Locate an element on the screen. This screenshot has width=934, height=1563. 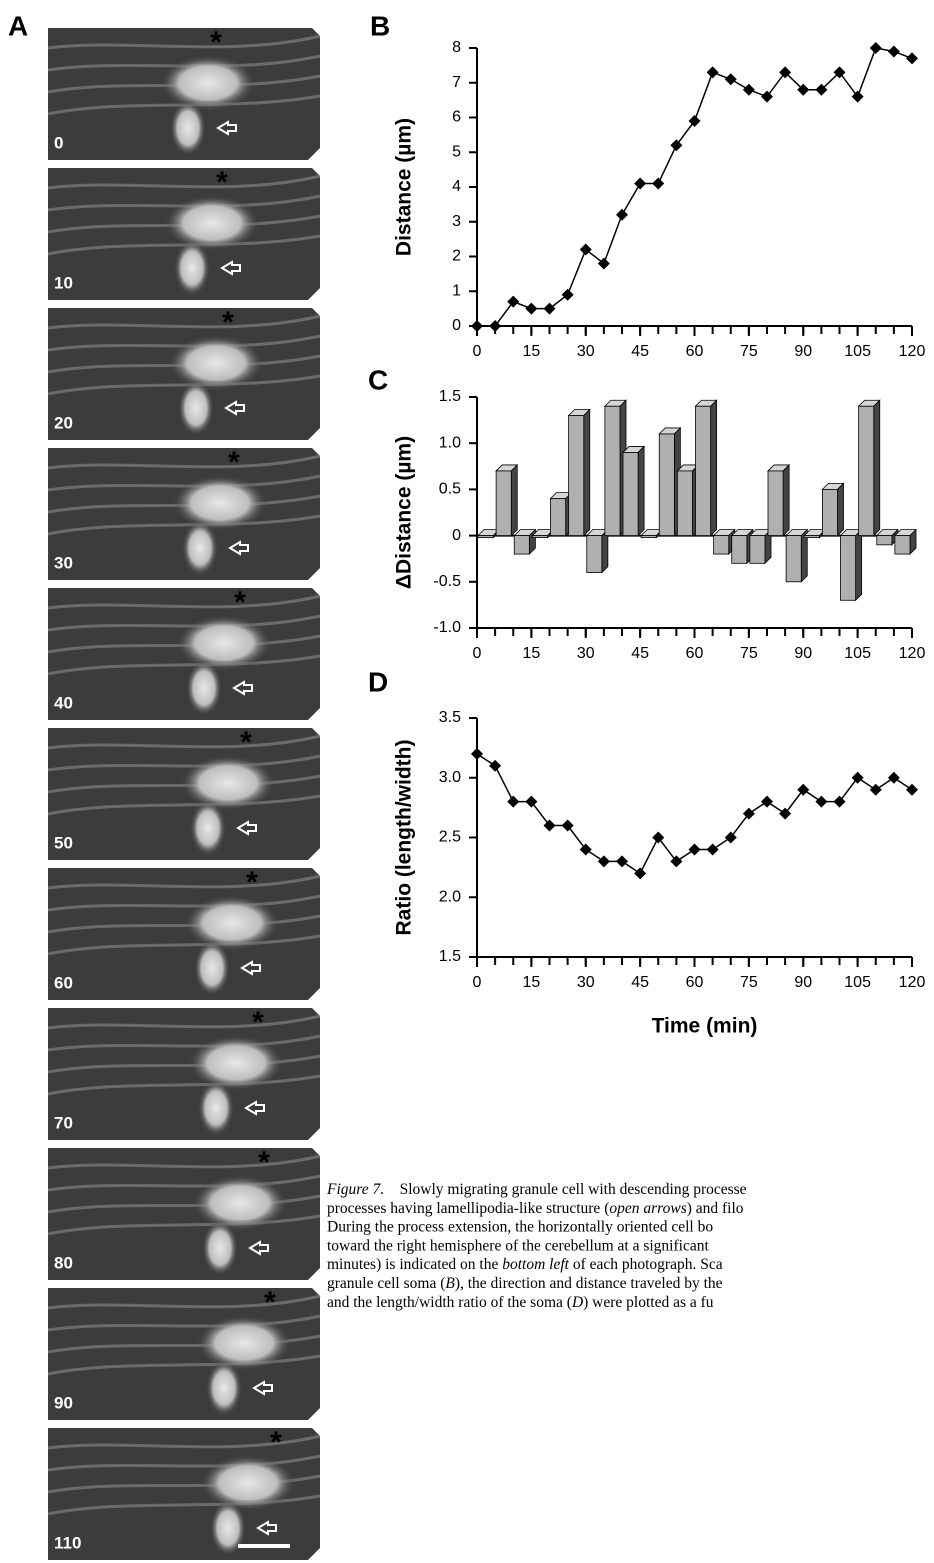
y-tick-label: -0.5 is located at coordinates (447, 581).